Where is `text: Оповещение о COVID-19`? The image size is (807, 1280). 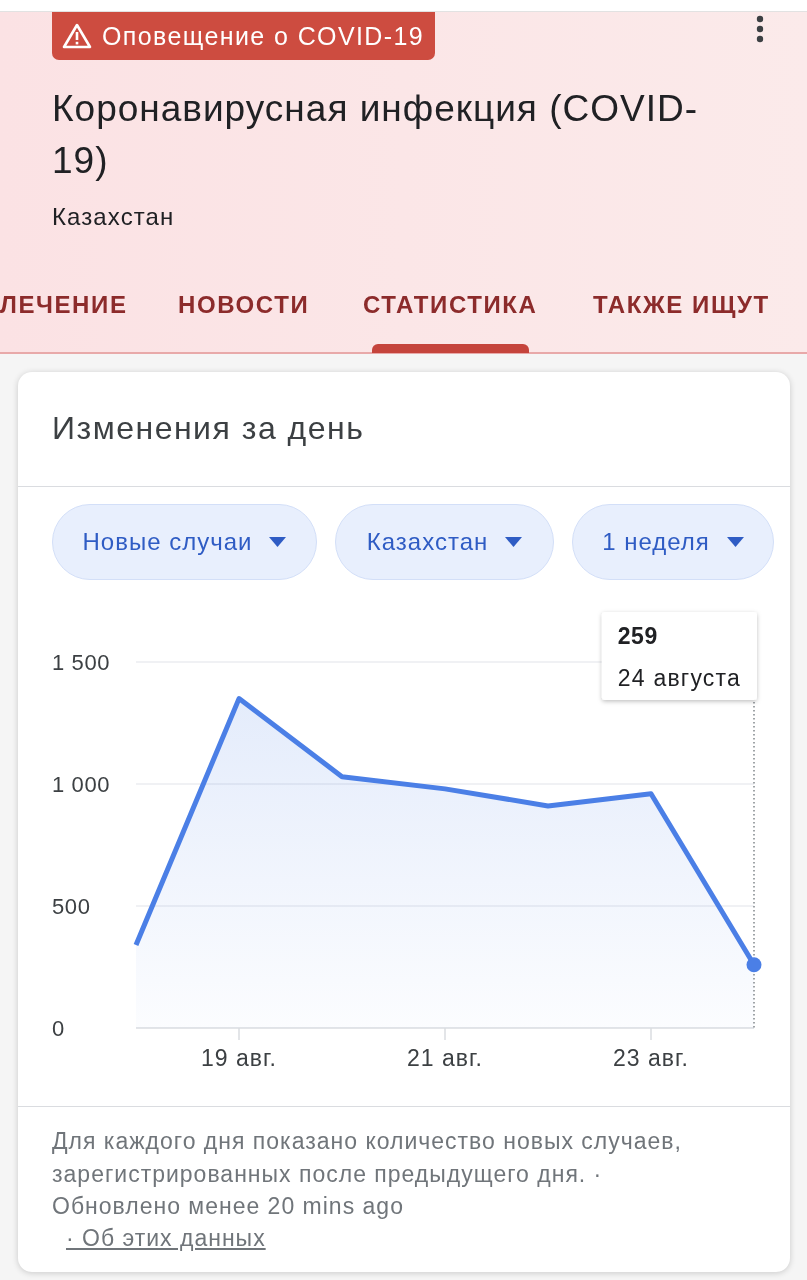 text: Оповещение о COVID-19 is located at coordinates (263, 36).